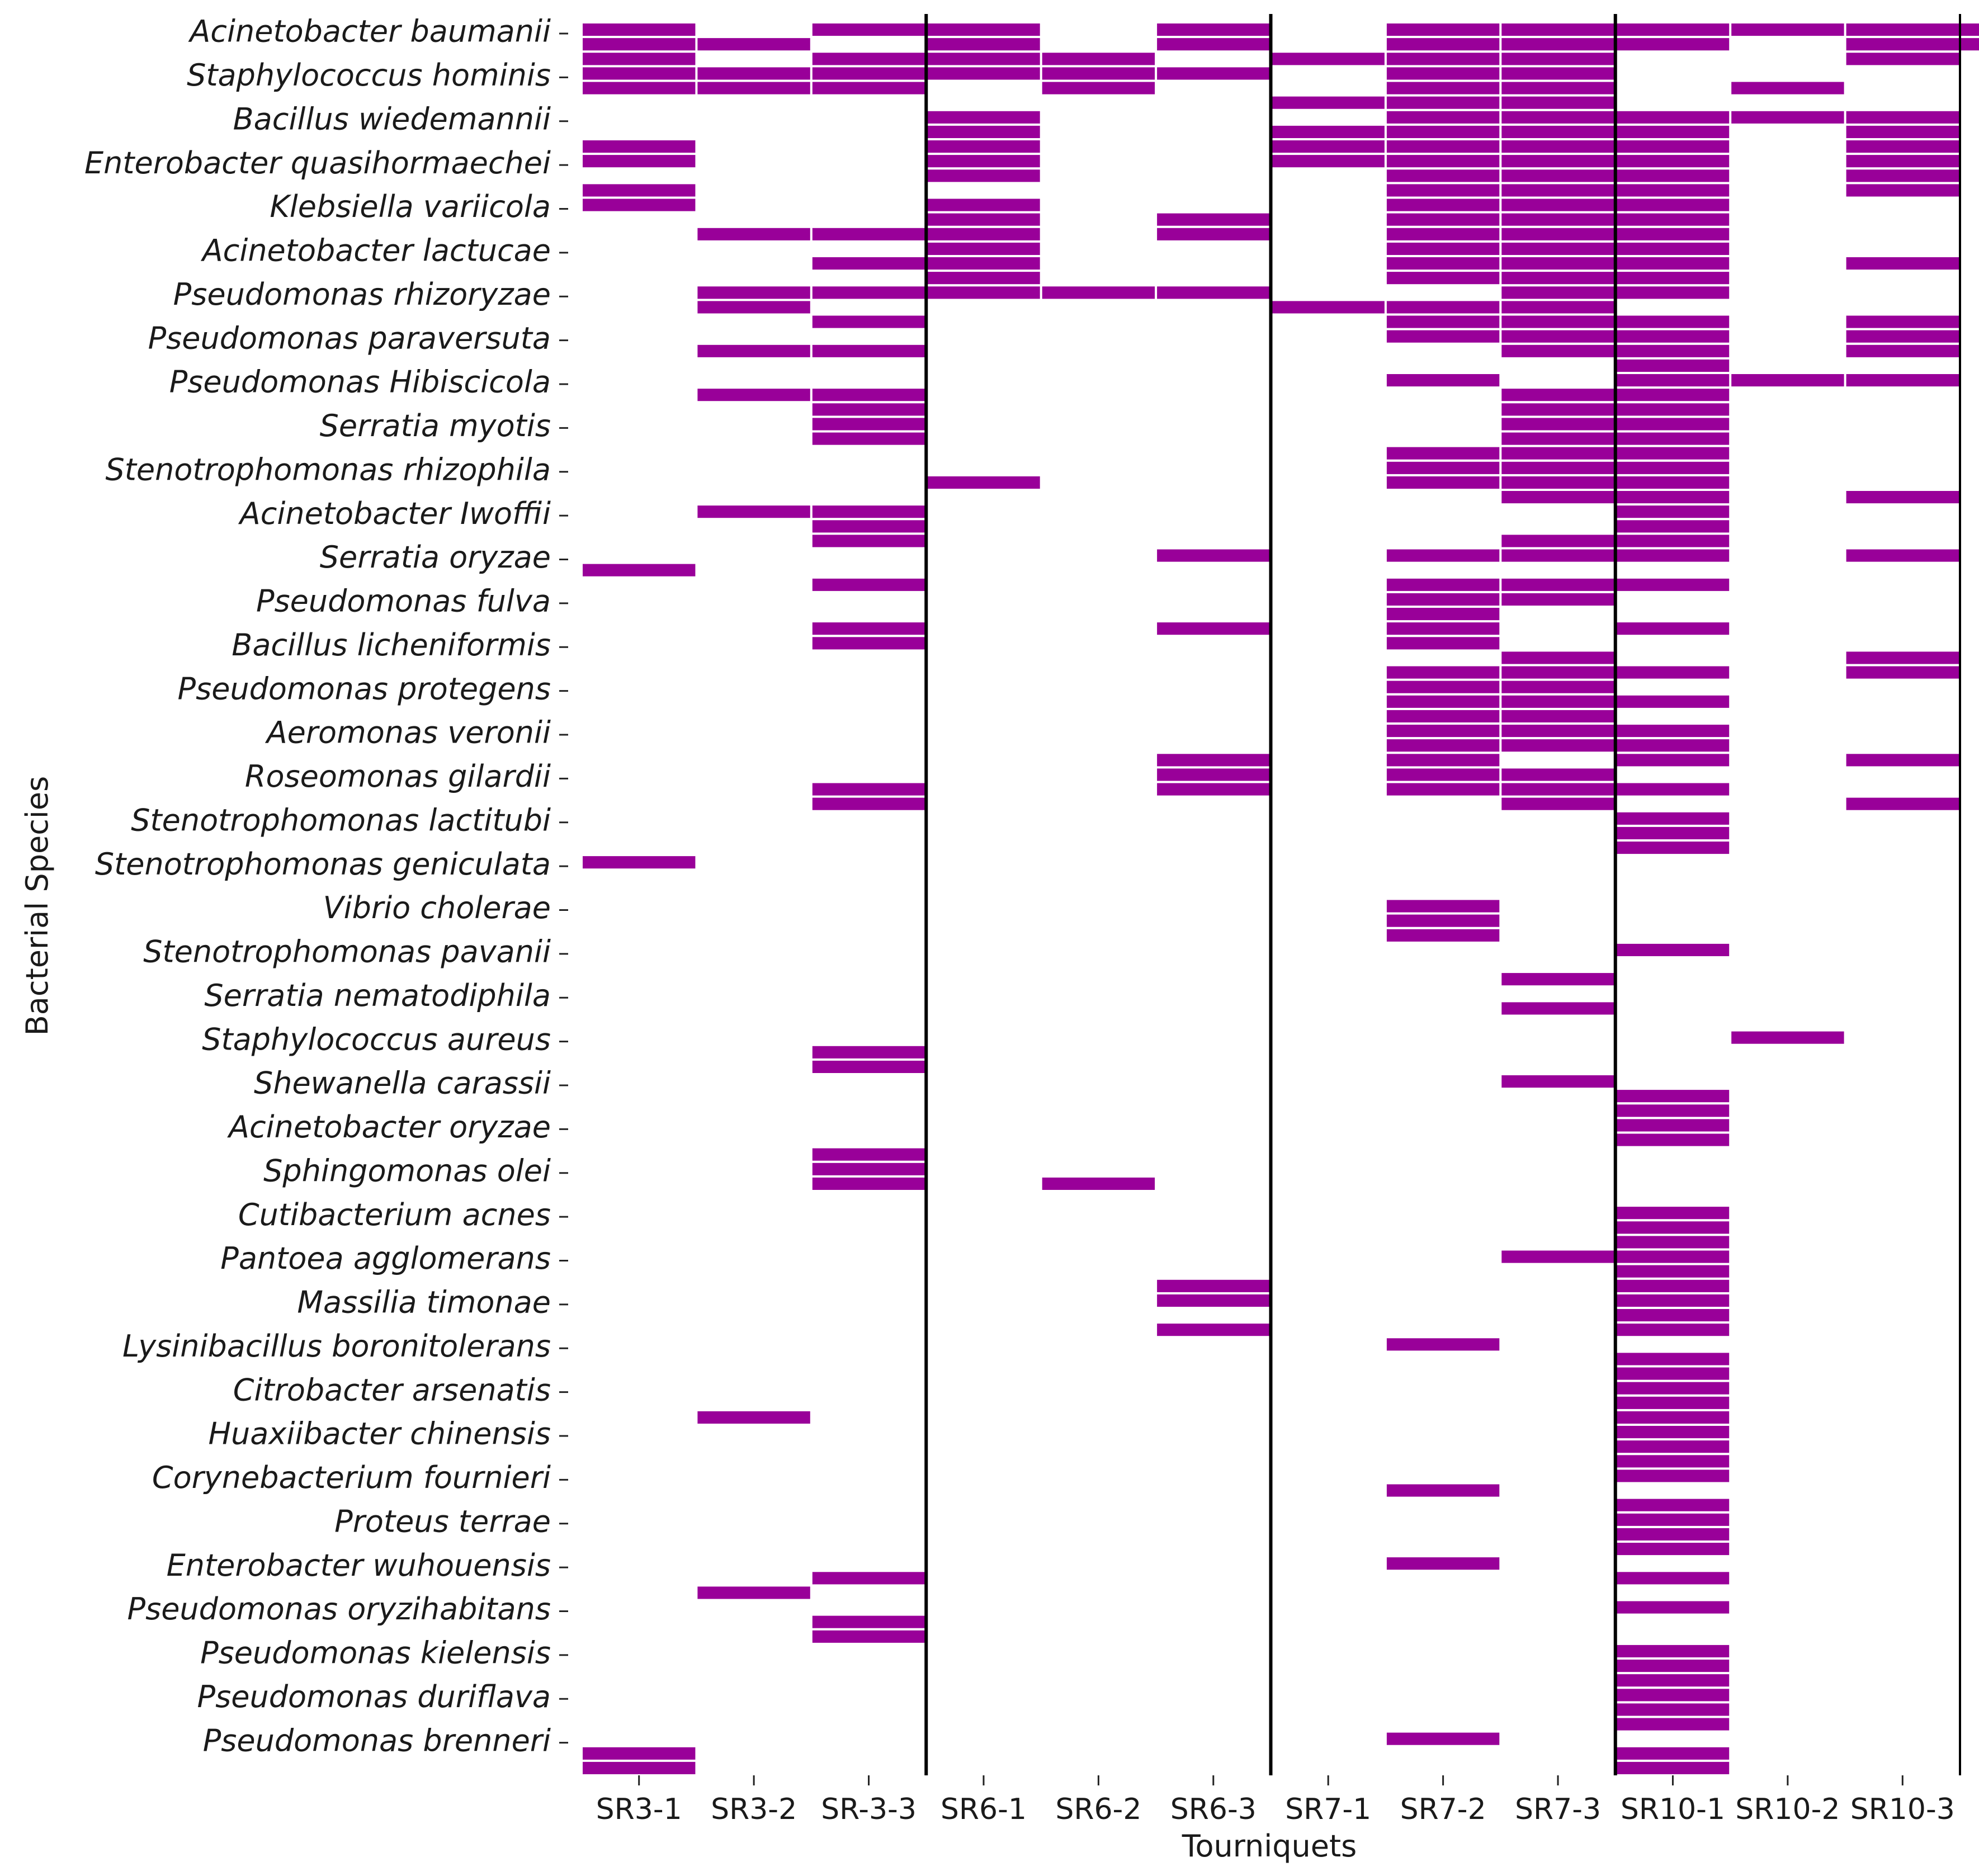  What do you see at coordinates (341, 820) in the screenshot?
I see `y-tick-label: Stenotrophomonas lactitubi` at bounding box center [341, 820].